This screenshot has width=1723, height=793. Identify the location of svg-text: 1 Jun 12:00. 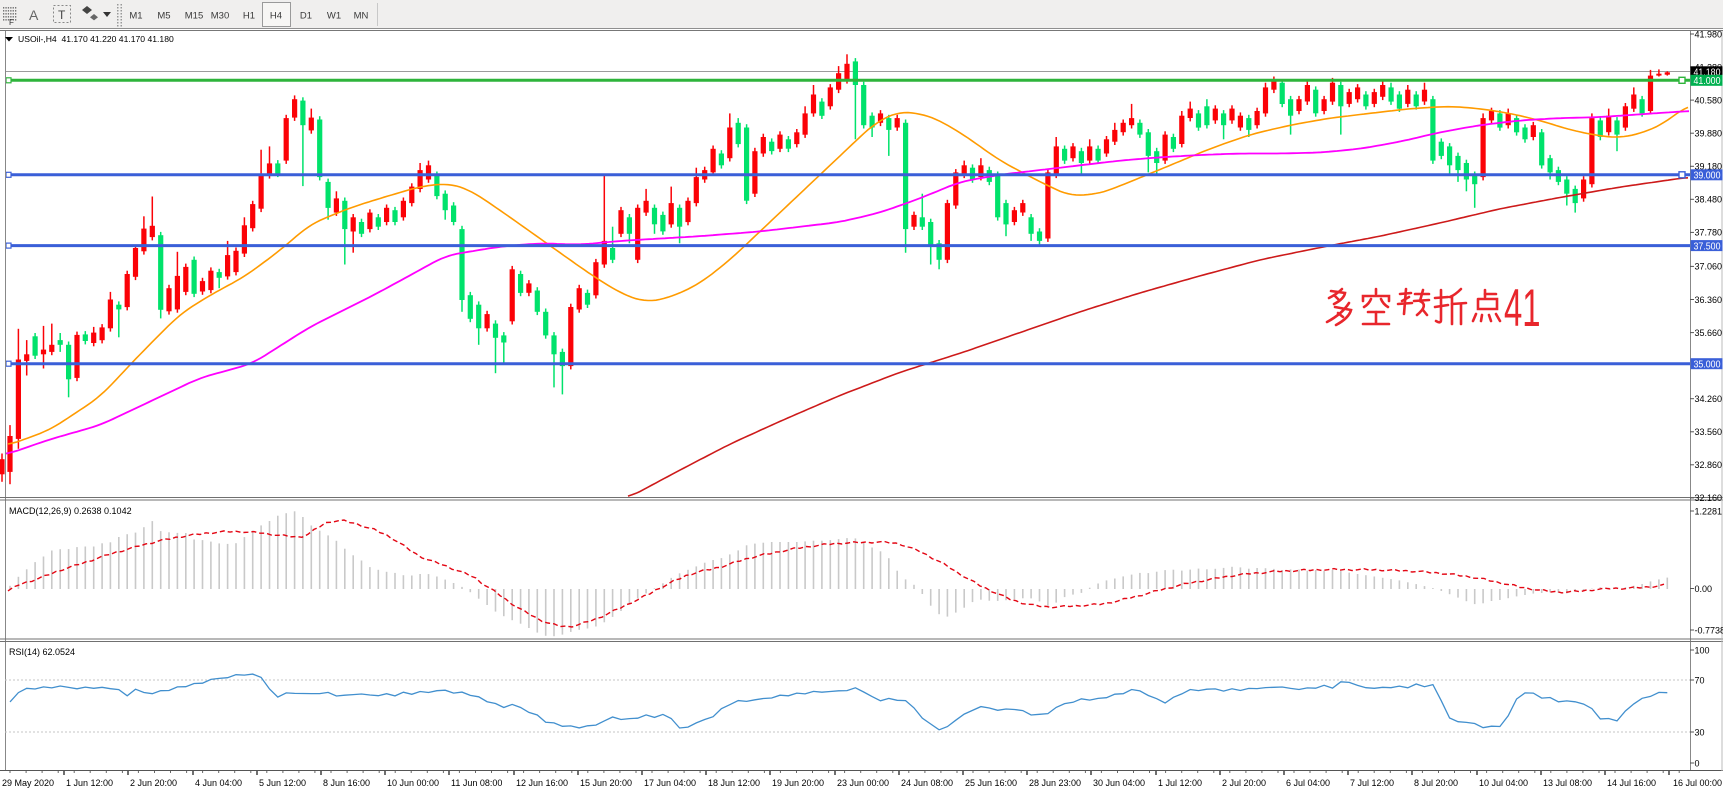
(89, 783).